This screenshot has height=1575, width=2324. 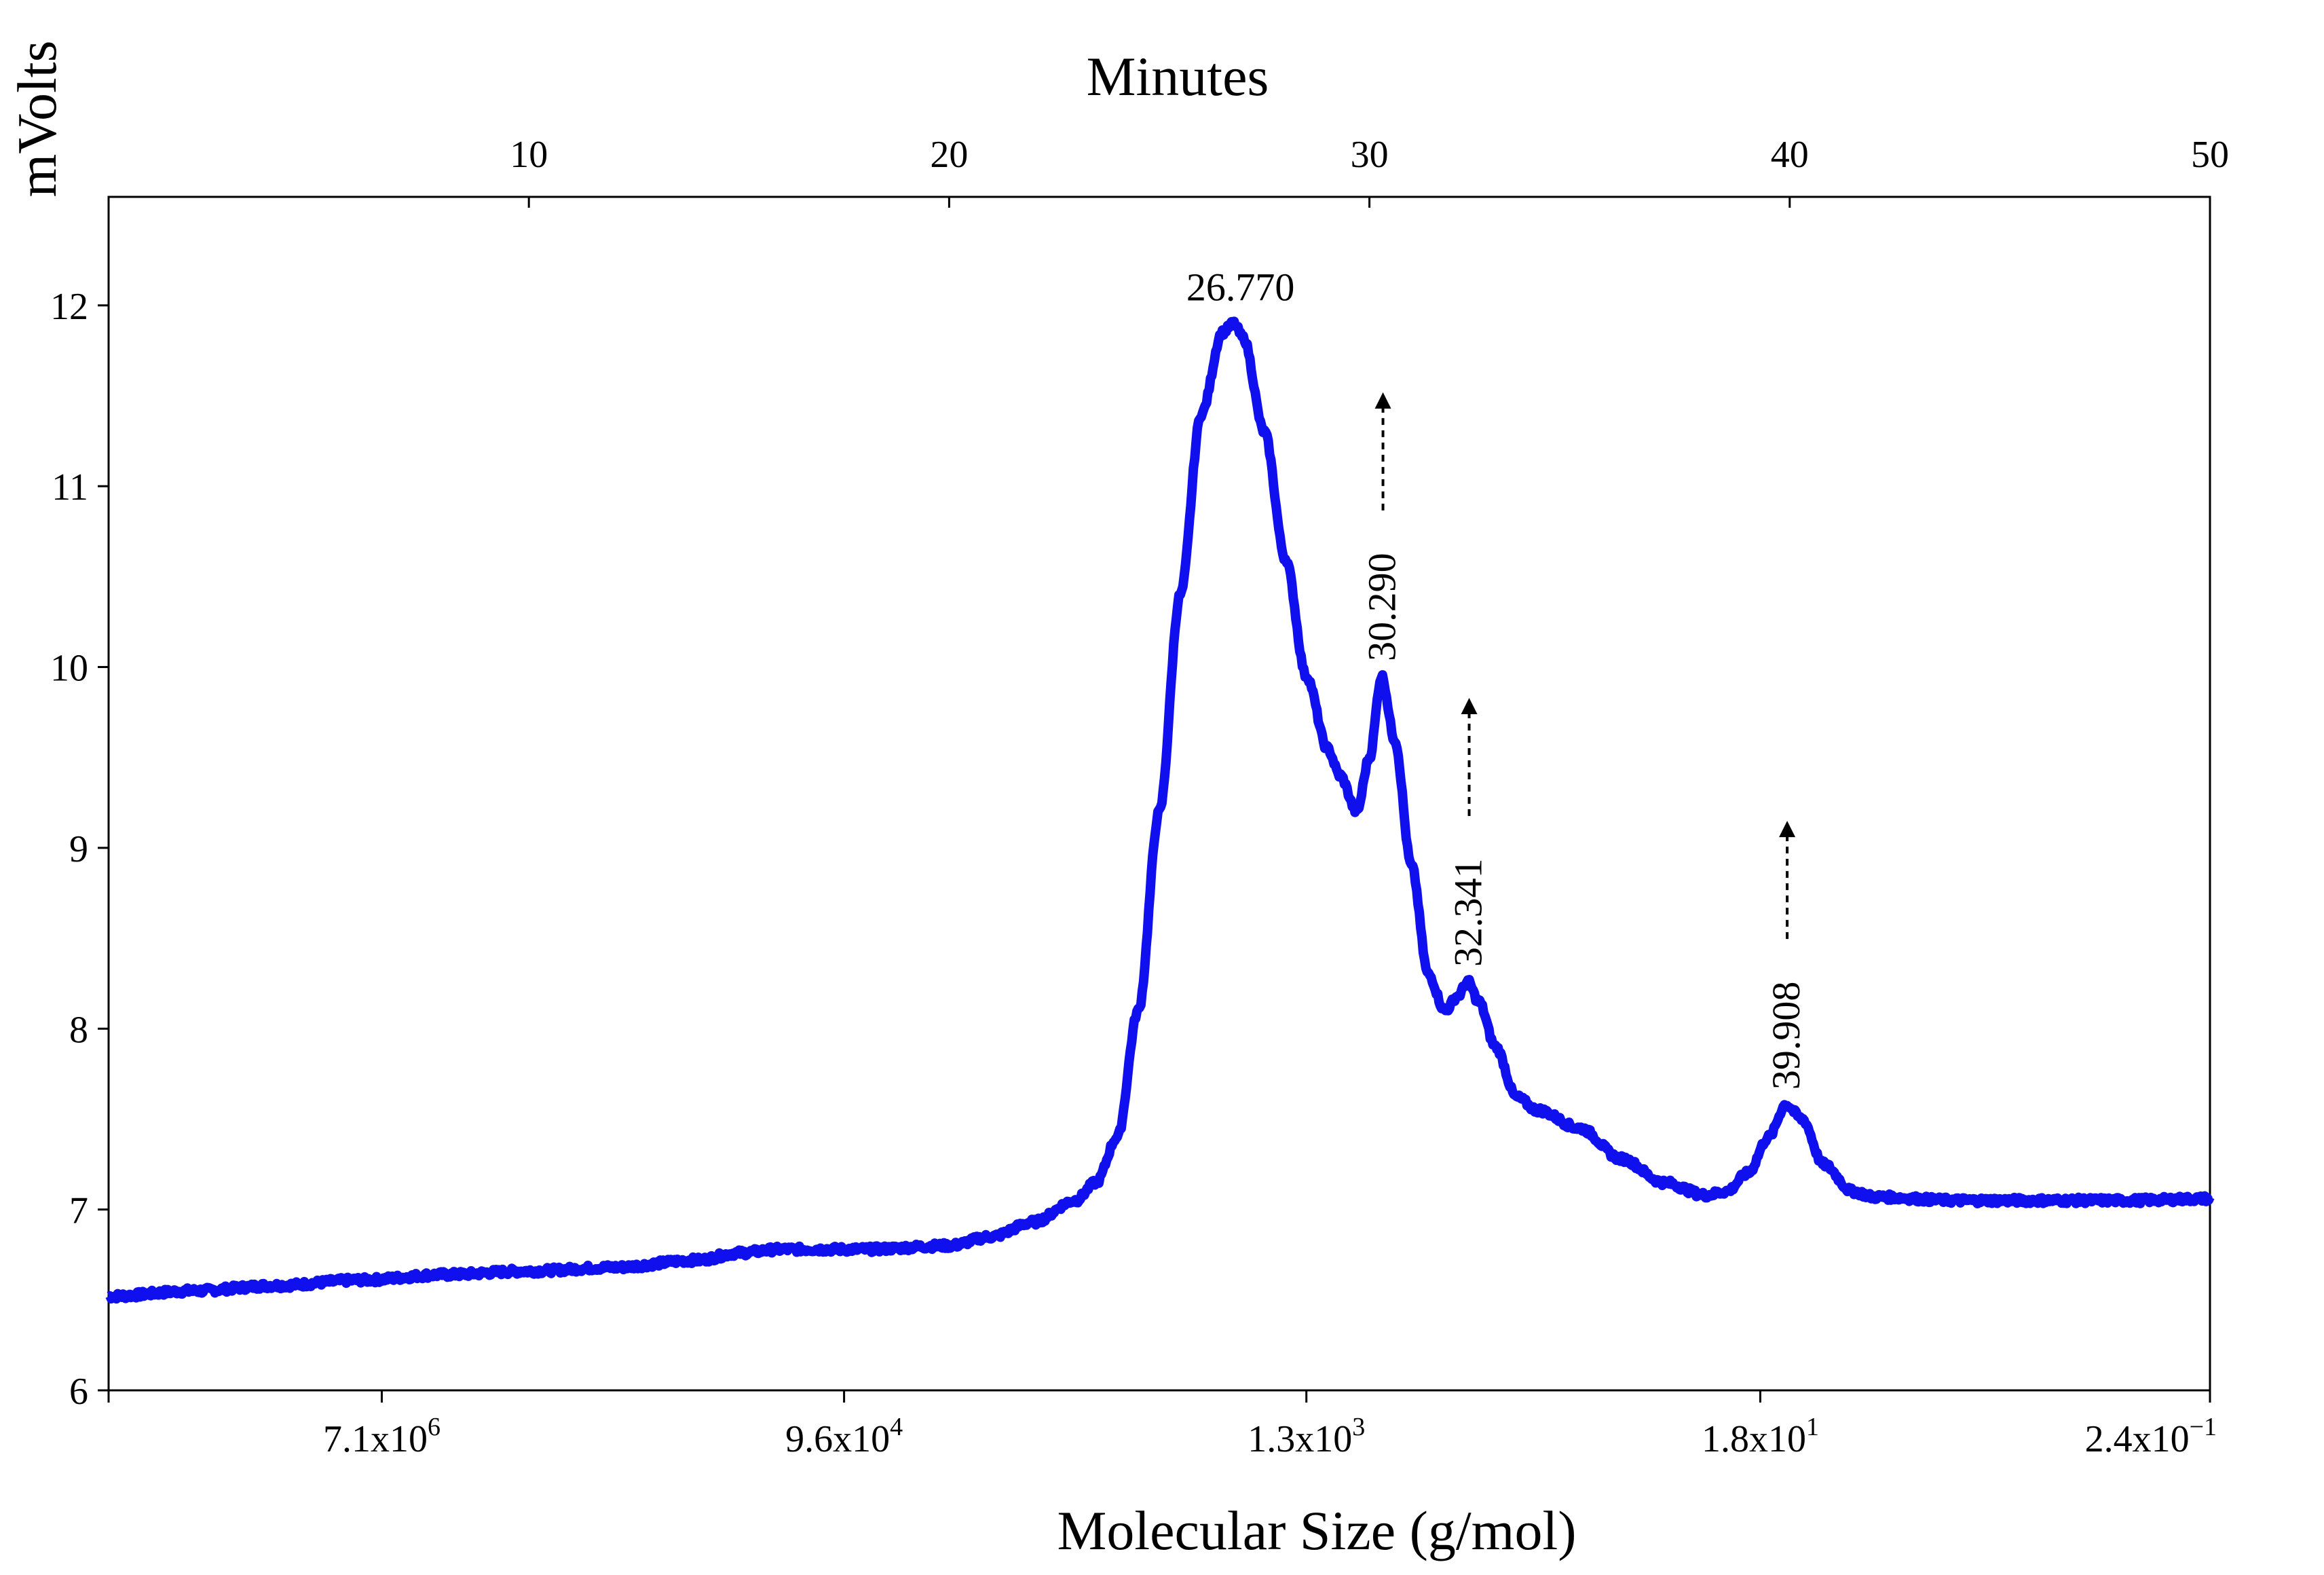 What do you see at coordinates (529, 155) in the screenshot?
I see `top-tick-label: 10` at bounding box center [529, 155].